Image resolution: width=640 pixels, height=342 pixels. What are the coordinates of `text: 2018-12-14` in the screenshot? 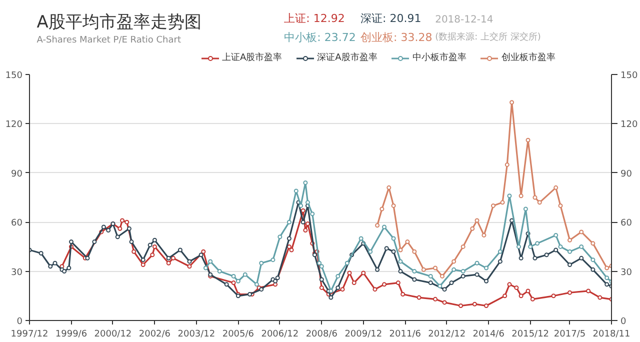 It's located at (464, 20).